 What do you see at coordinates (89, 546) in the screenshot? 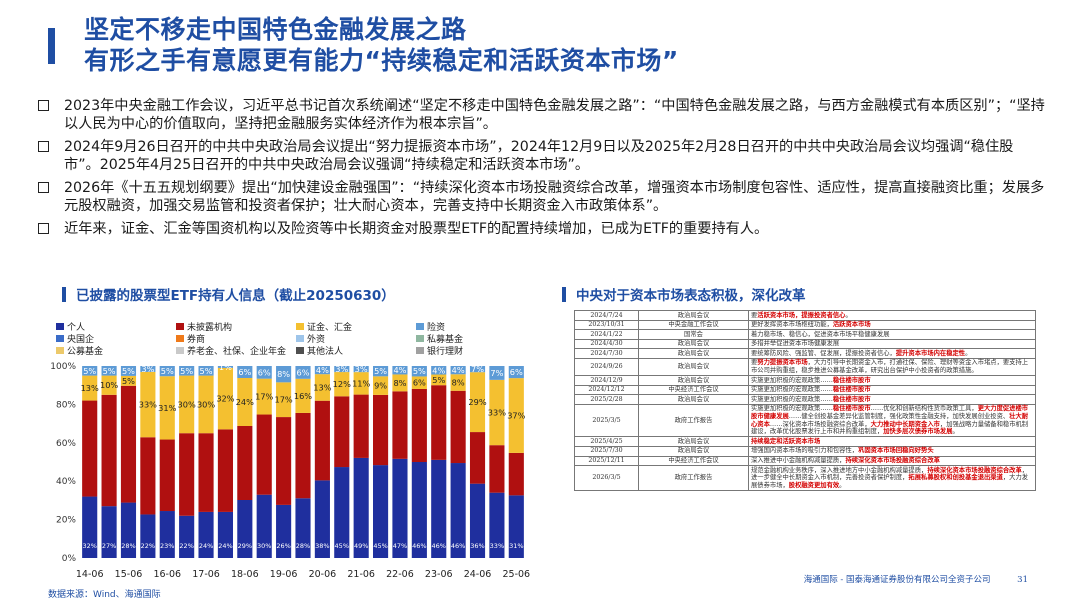
I see `data-label: 32%` at bounding box center [89, 546].